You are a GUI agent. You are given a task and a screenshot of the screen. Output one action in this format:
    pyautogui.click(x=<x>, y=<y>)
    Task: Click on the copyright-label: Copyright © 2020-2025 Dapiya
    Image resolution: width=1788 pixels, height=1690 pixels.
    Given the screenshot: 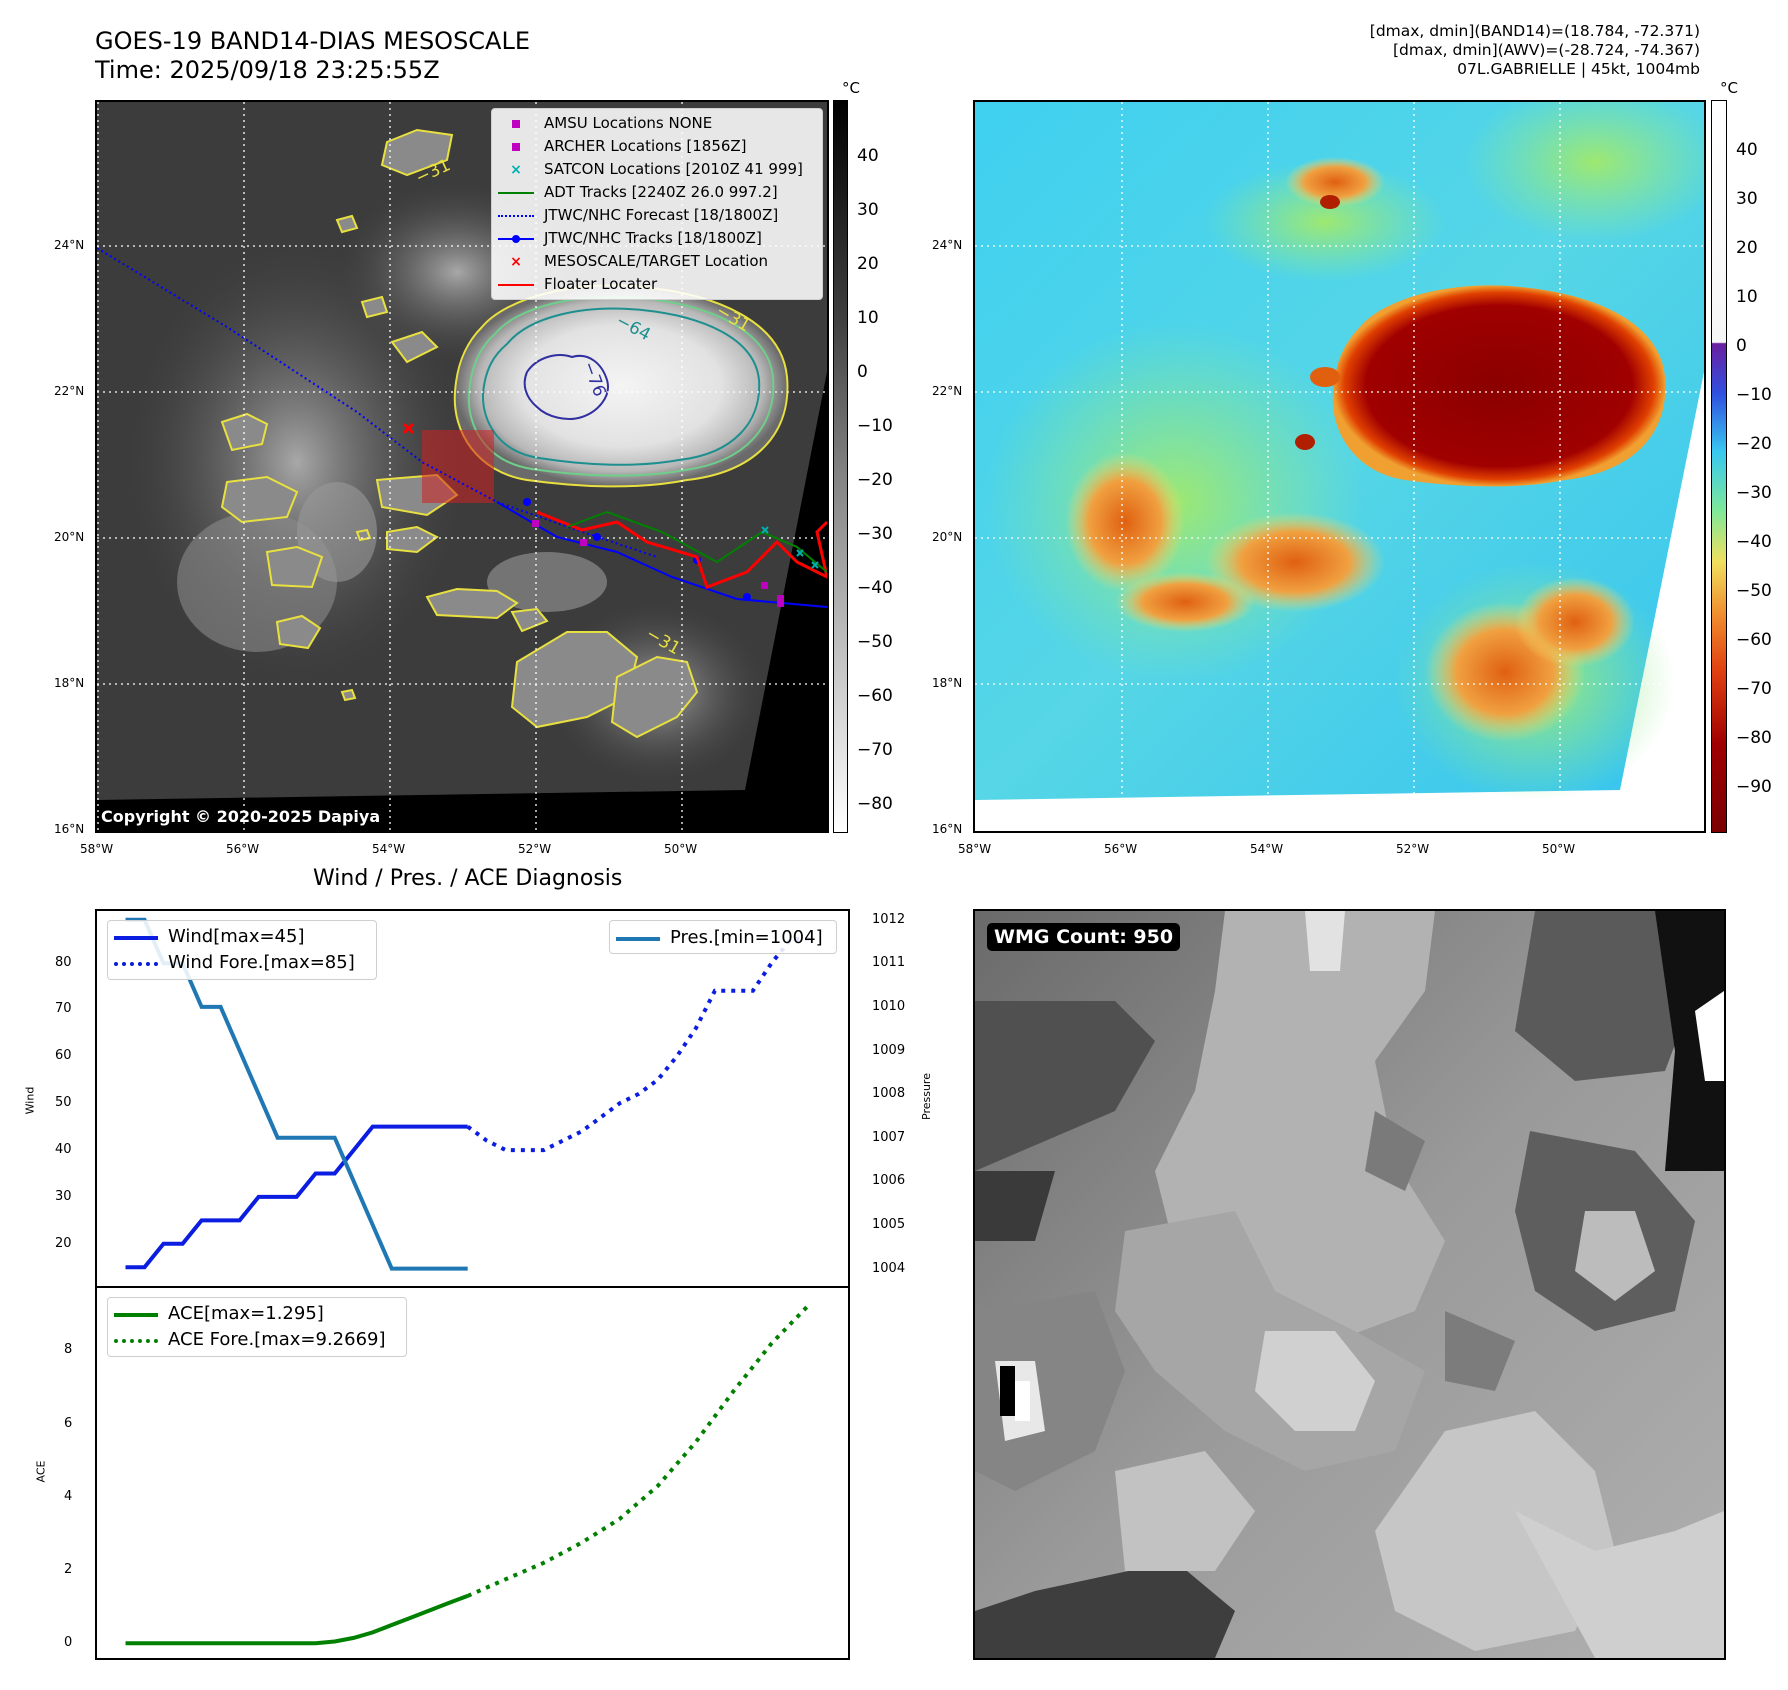 What is the action you would take?
    pyautogui.click(x=241, y=816)
    